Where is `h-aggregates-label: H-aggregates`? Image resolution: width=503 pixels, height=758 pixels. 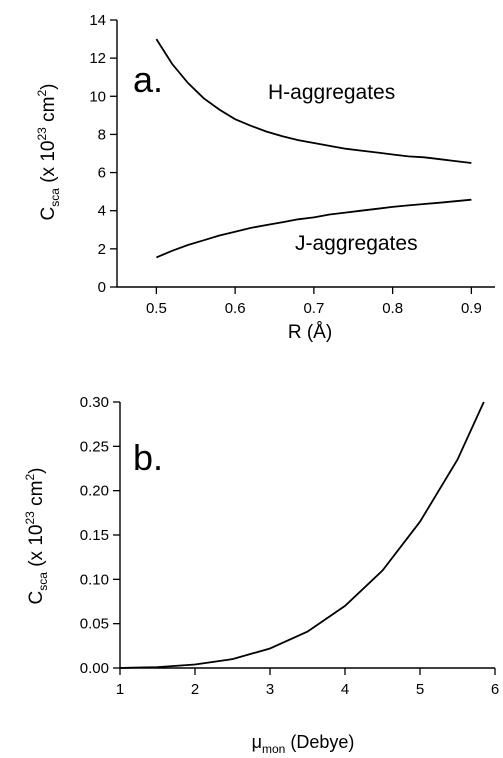 h-aggregates-label: H-aggregates is located at coordinates (331, 92).